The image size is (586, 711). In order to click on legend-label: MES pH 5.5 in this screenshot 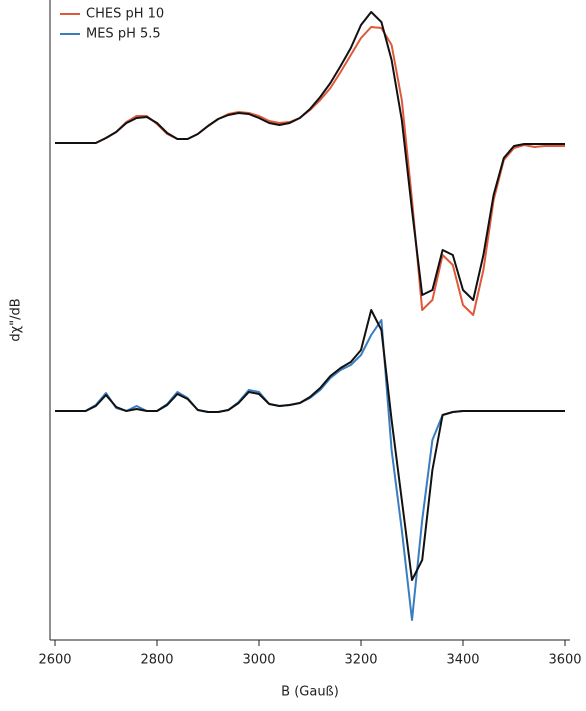, I will do `click(123, 34)`.